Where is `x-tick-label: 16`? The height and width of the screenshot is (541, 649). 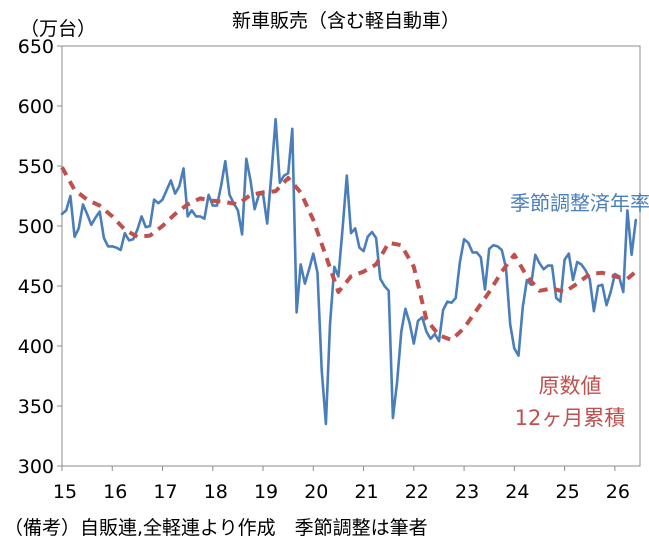
x-tick-label: 16 is located at coordinates (115, 492).